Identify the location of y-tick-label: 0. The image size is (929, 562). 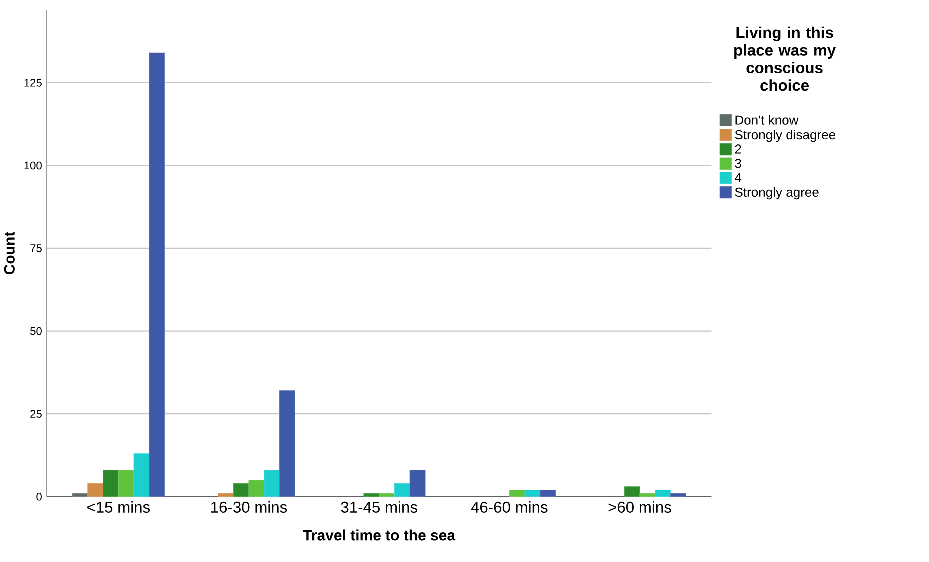
(39, 496).